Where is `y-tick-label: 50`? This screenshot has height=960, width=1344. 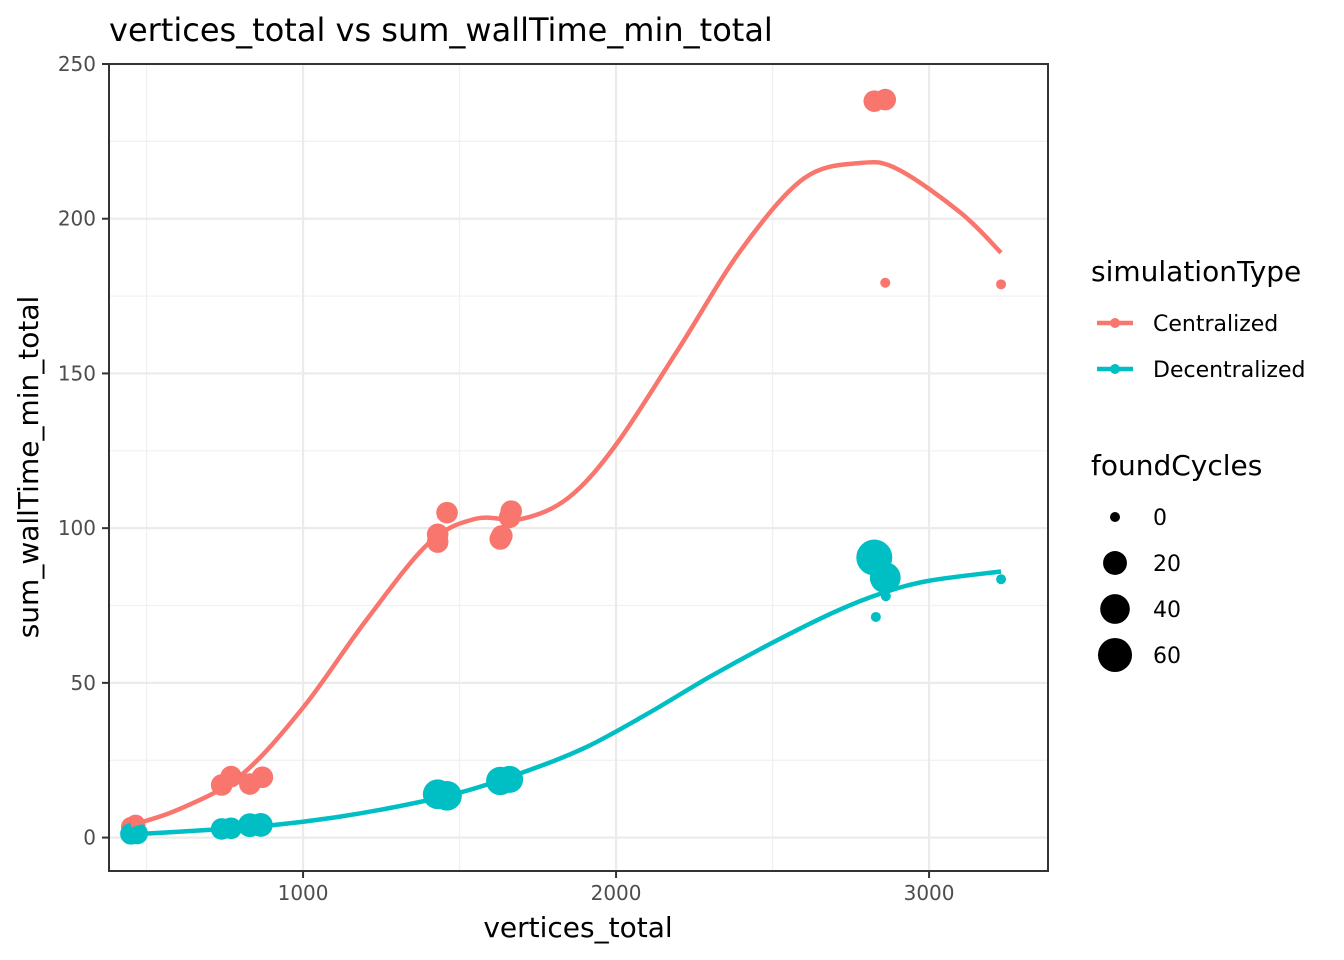
y-tick-label: 50 is located at coordinates (83, 683).